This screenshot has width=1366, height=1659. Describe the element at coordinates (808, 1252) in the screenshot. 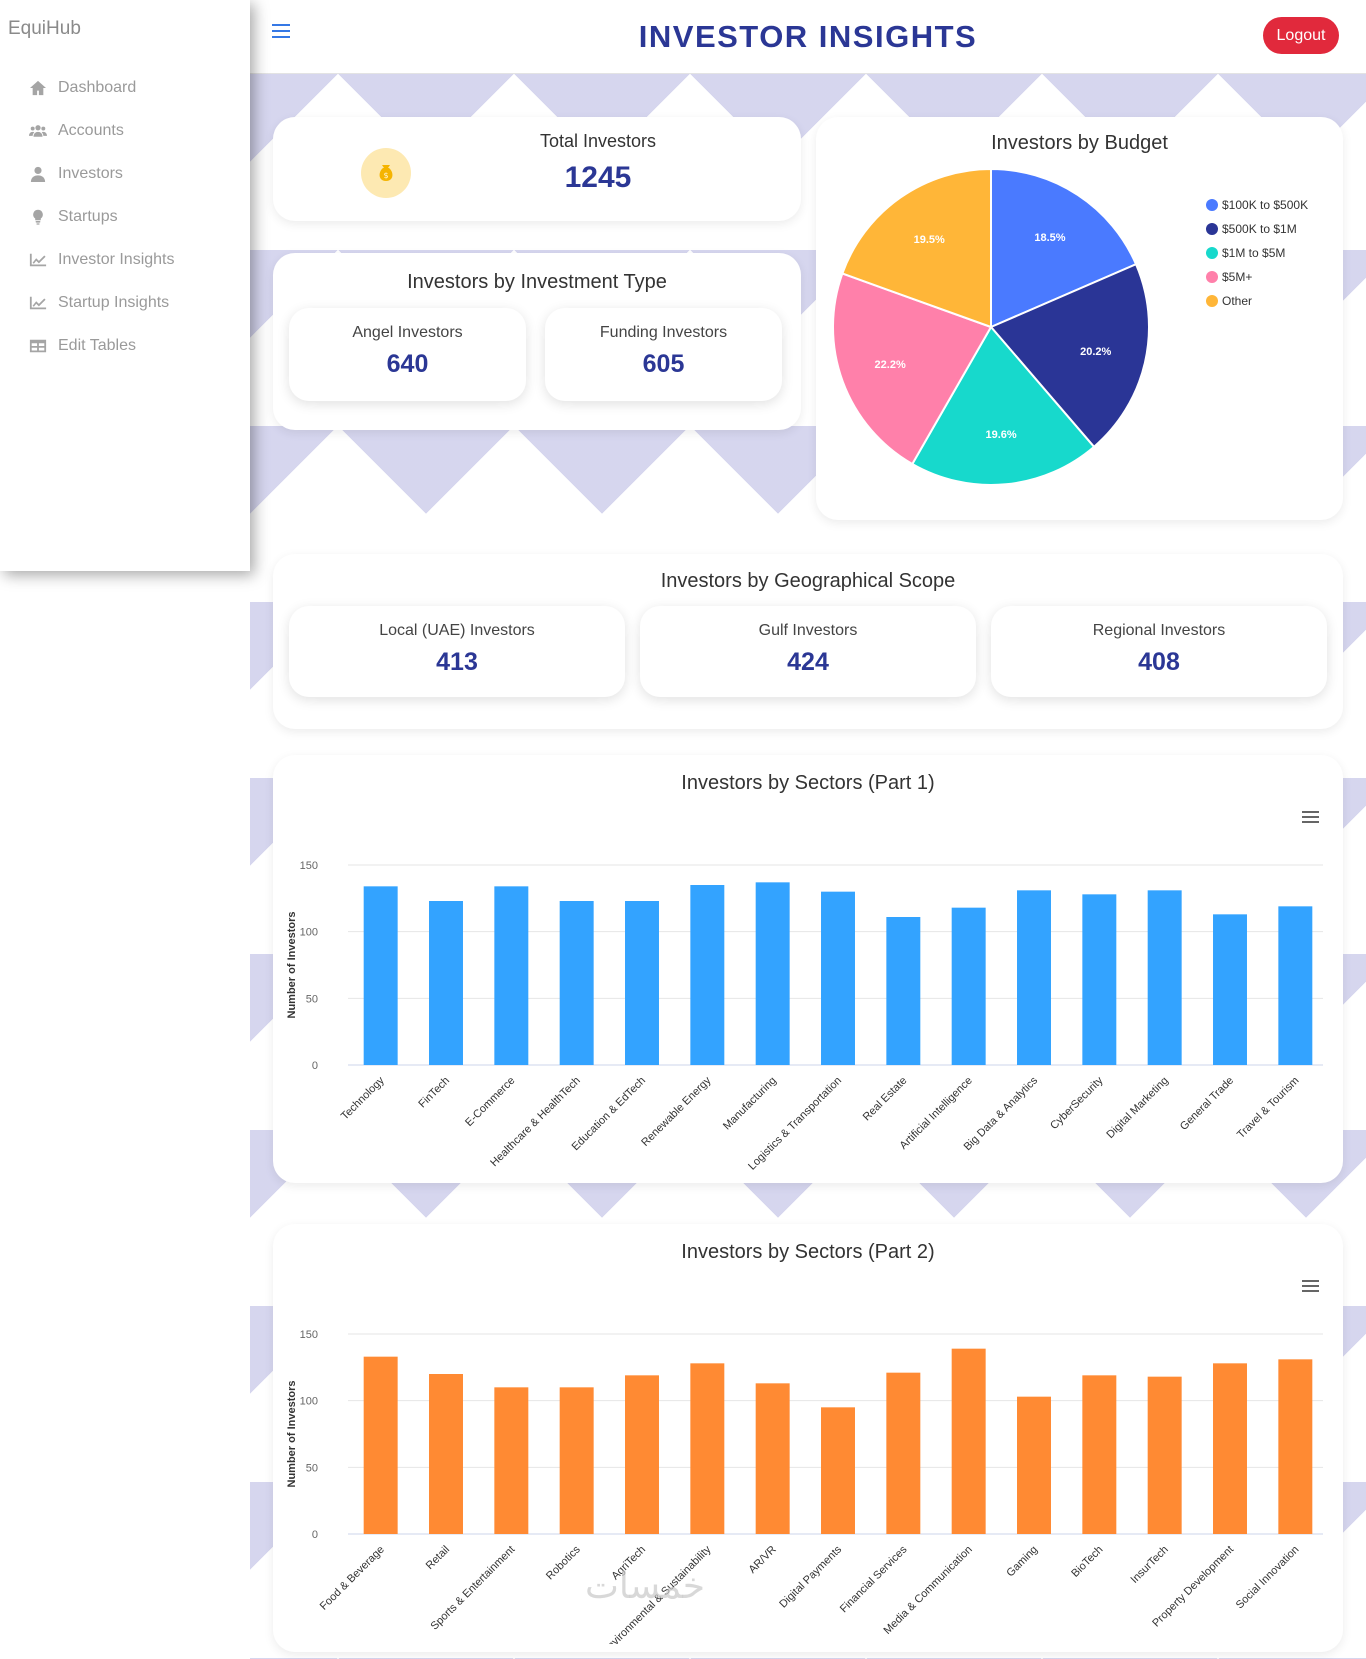

I see `sectors-part2-title: Investors by Sectors (Part 2)` at that location.